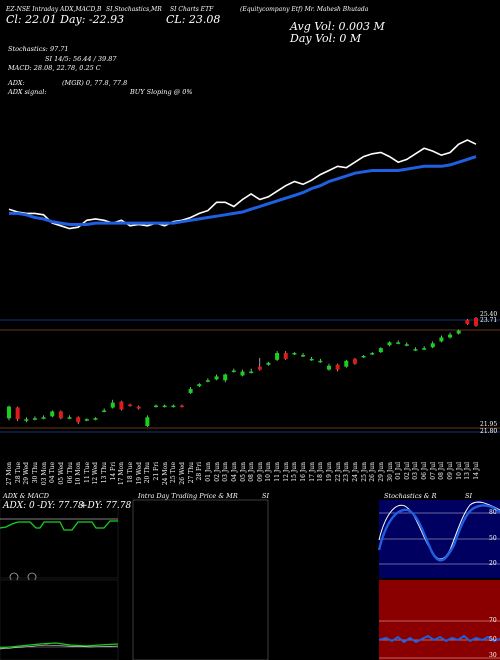 The height and width of the screenshot is (660, 500). Describe the element at coordinates (188, 496) in the screenshot. I see `intraday-panel-title: Intra Day Trading Price & MR` at that location.